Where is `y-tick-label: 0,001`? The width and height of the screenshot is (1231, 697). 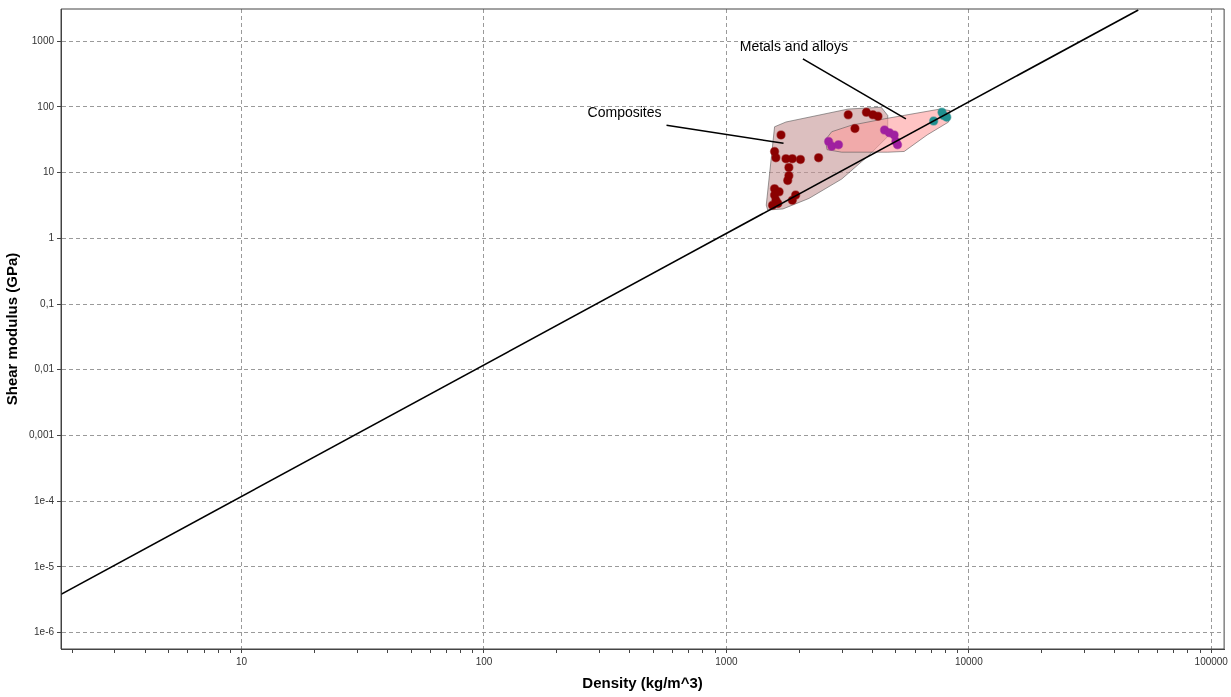 y-tick-label: 0,001 is located at coordinates (41, 435).